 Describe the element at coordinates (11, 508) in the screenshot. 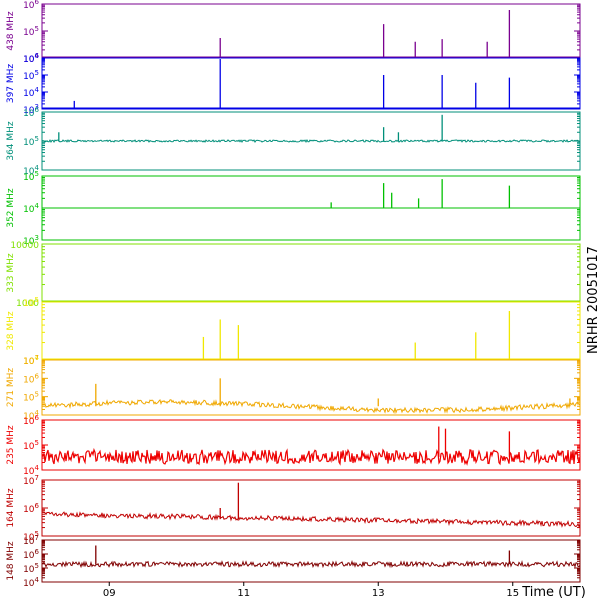

I see `panel-frequency-label: 164 MHz` at that location.